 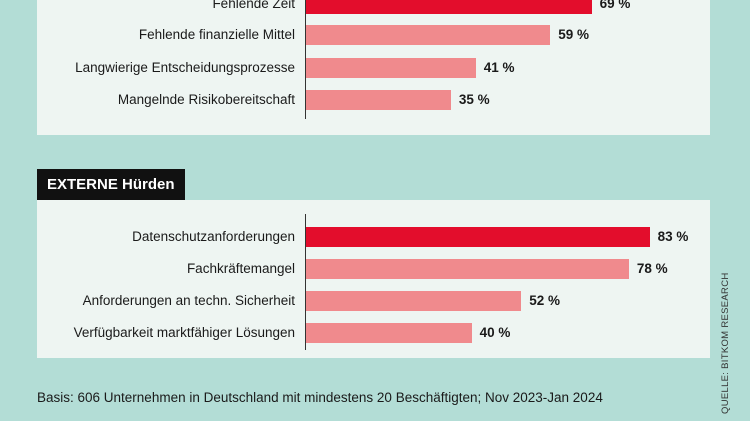 I want to click on internal-axis-line, so click(x=305, y=59).